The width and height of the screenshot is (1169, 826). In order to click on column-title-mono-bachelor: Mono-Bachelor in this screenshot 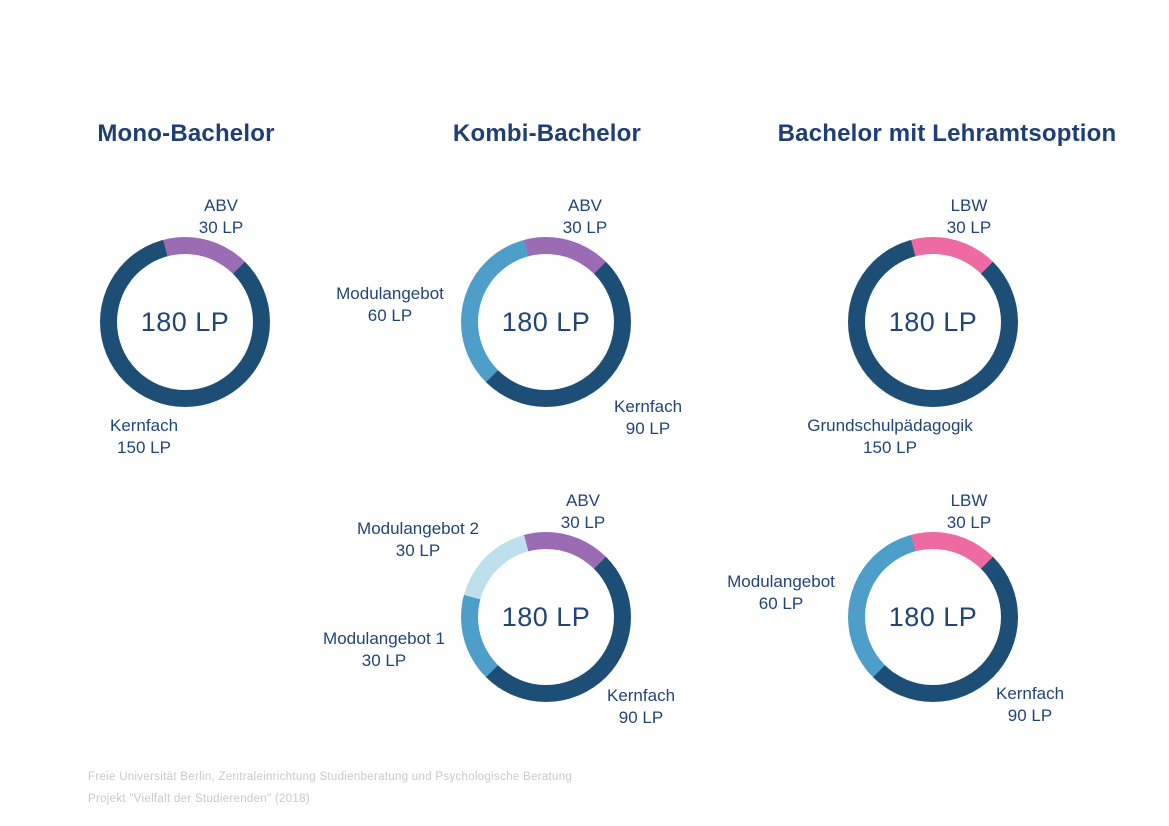, I will do `click(186, 133)`.